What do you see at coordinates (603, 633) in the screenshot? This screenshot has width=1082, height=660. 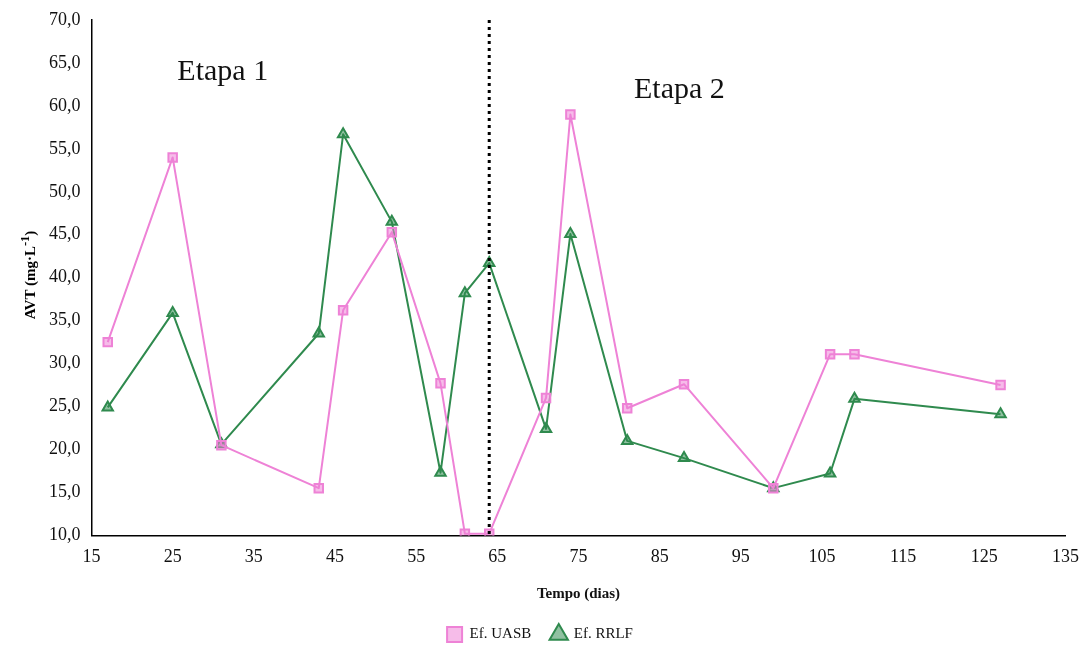 I see `legend-label: Ef. RRLF` at bounding box center [603, 633].